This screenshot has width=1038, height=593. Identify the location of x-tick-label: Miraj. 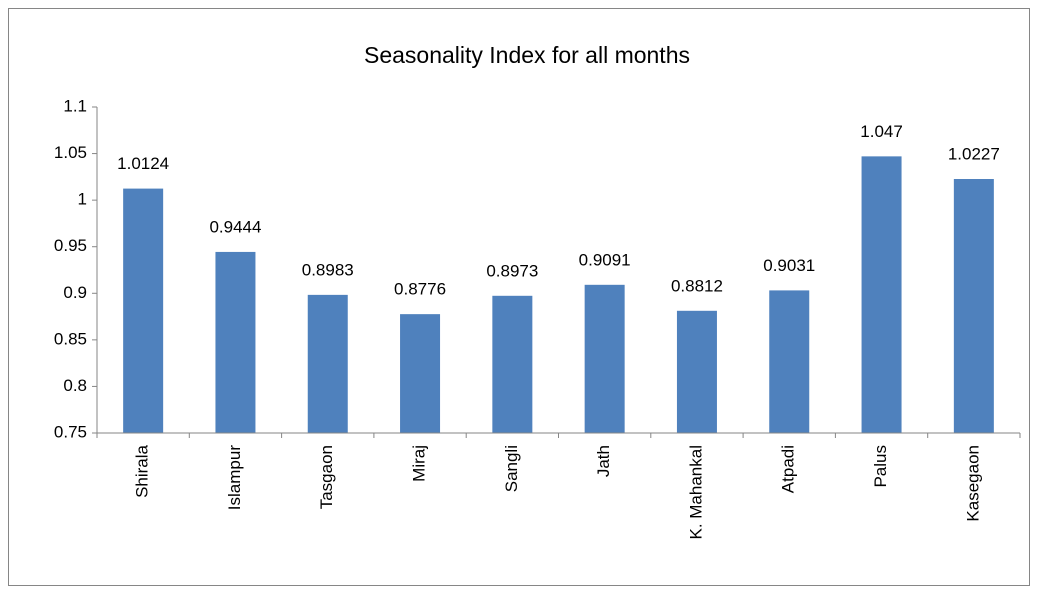
(419, 463).